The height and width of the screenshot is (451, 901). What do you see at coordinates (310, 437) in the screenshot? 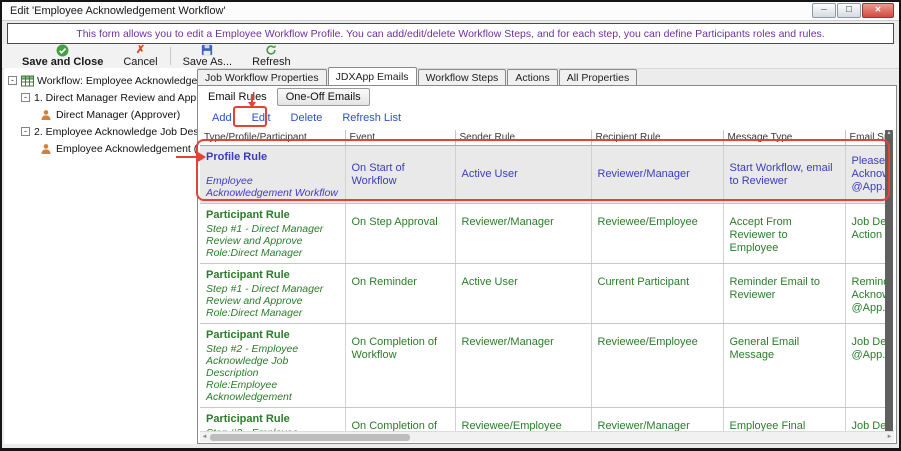
I see `scrollbar-thumb` at bounding box center [310, 437].